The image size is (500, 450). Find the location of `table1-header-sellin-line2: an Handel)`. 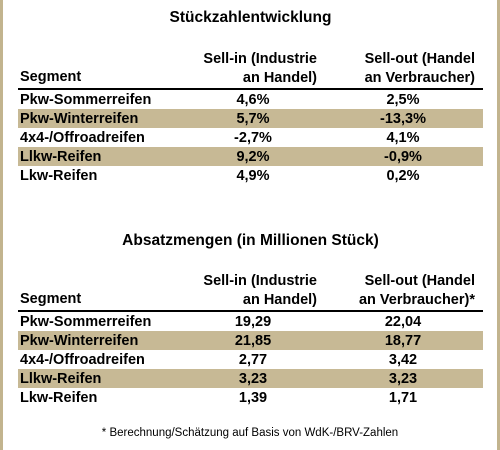

table1-header-sellin-line2: an Handel) is located at coordinates (279, 78).